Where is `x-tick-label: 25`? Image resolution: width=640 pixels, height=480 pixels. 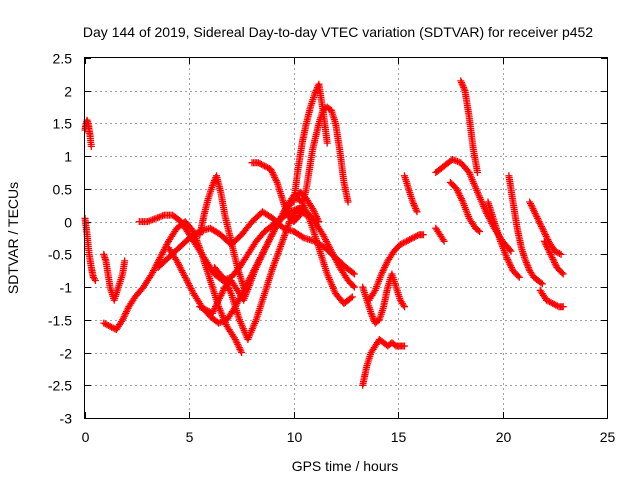 x-tick-label: 25 is located at coordinates (608, 437).